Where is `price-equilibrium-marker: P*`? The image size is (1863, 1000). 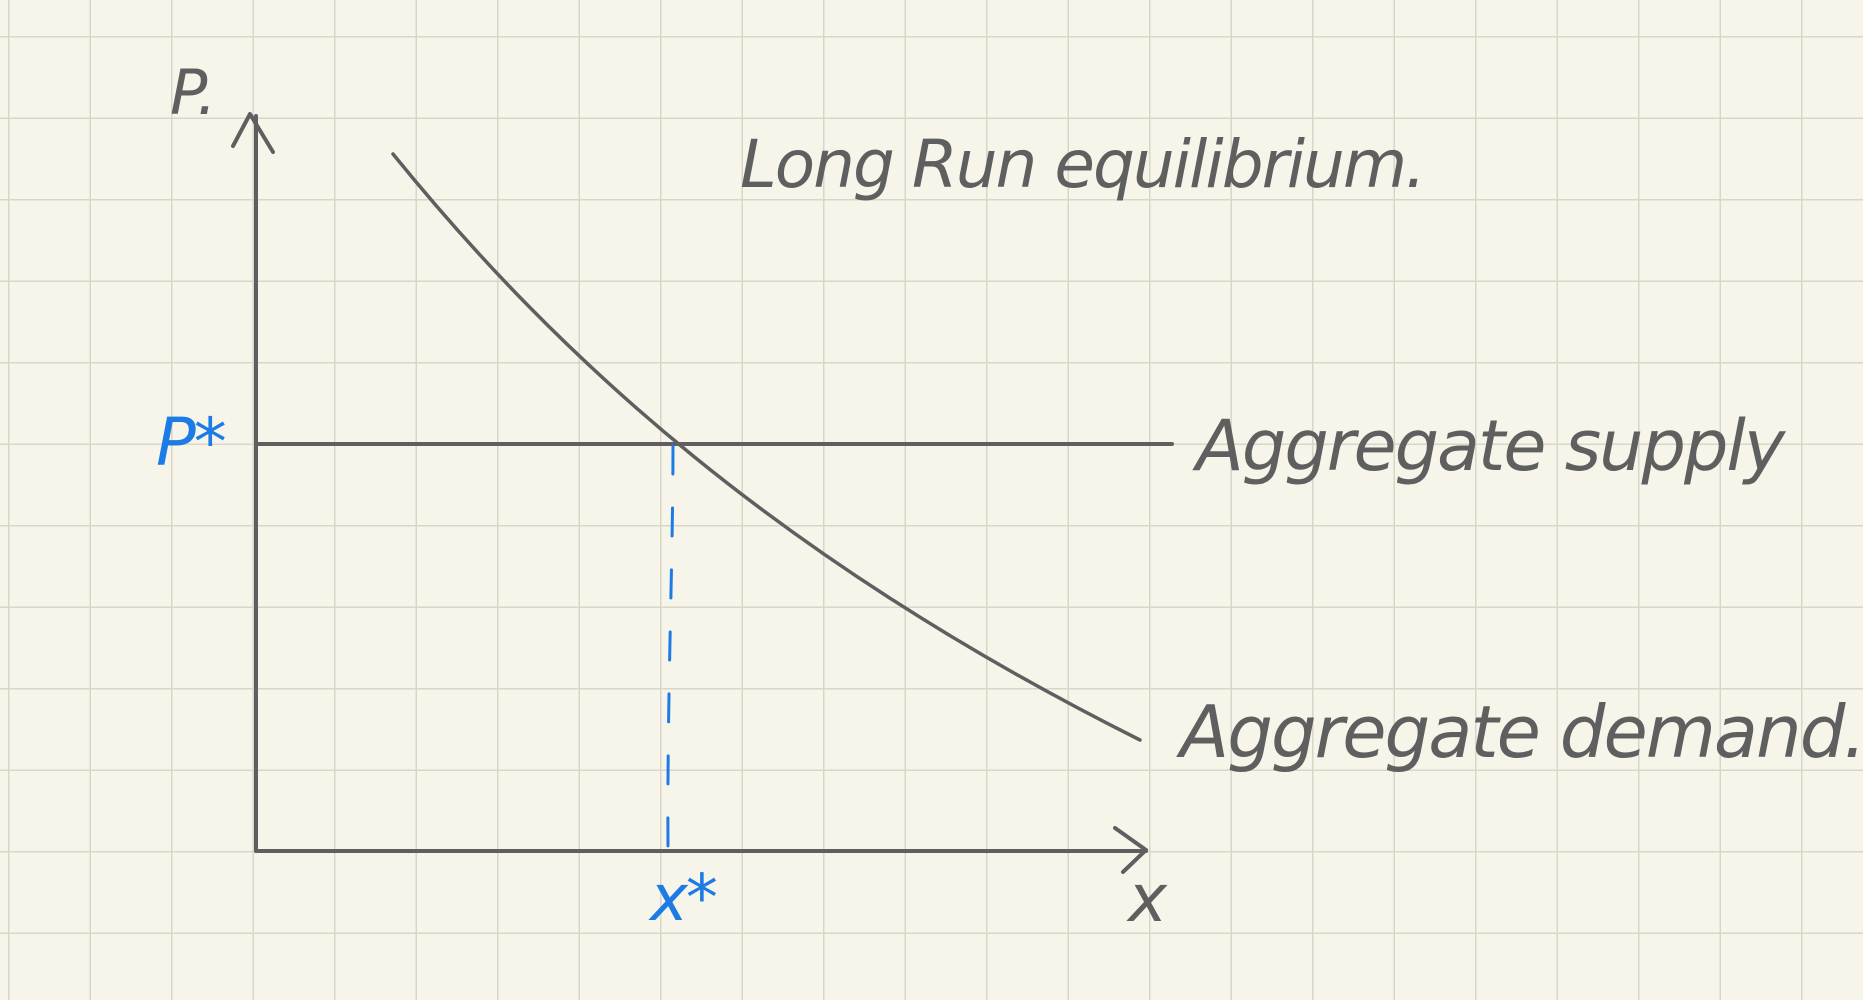 price-equilibrium-marker: P* is located at coordinates (191, 442).